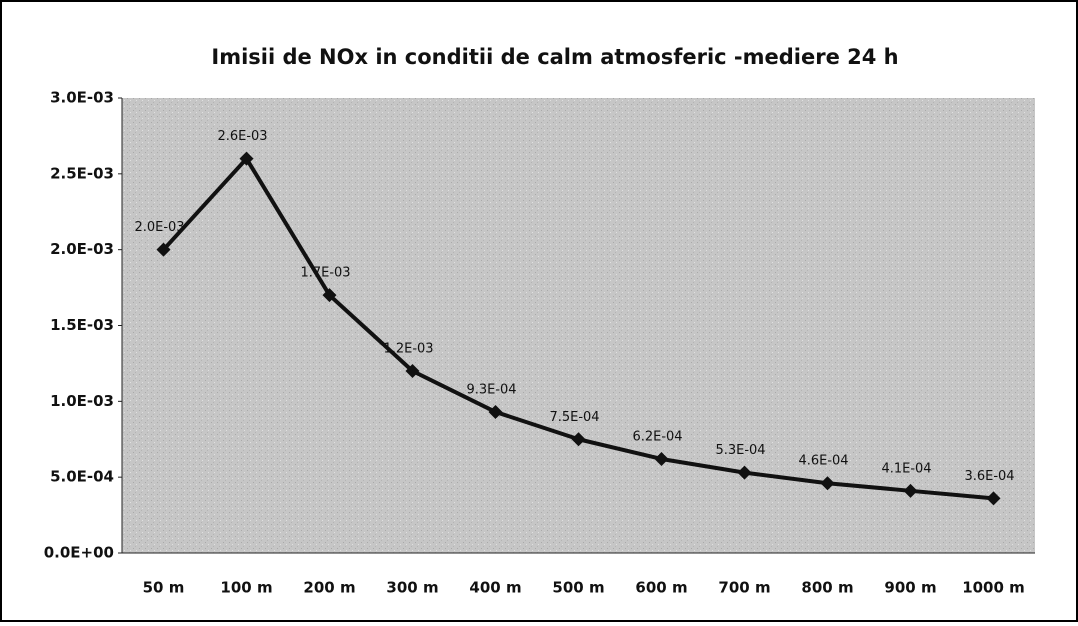 The height and width of the screenshot is (626, 1078). I want to click on data-label: 5.3E-04, so click(740, 450).